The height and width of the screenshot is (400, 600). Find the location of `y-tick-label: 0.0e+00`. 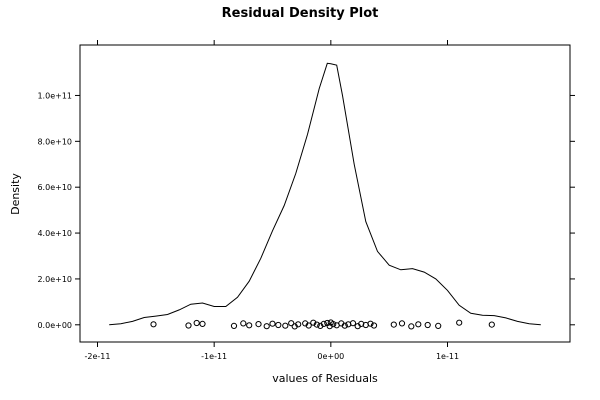

y-tick-label: 0.0e+00 is located at coordinates (54, 325).